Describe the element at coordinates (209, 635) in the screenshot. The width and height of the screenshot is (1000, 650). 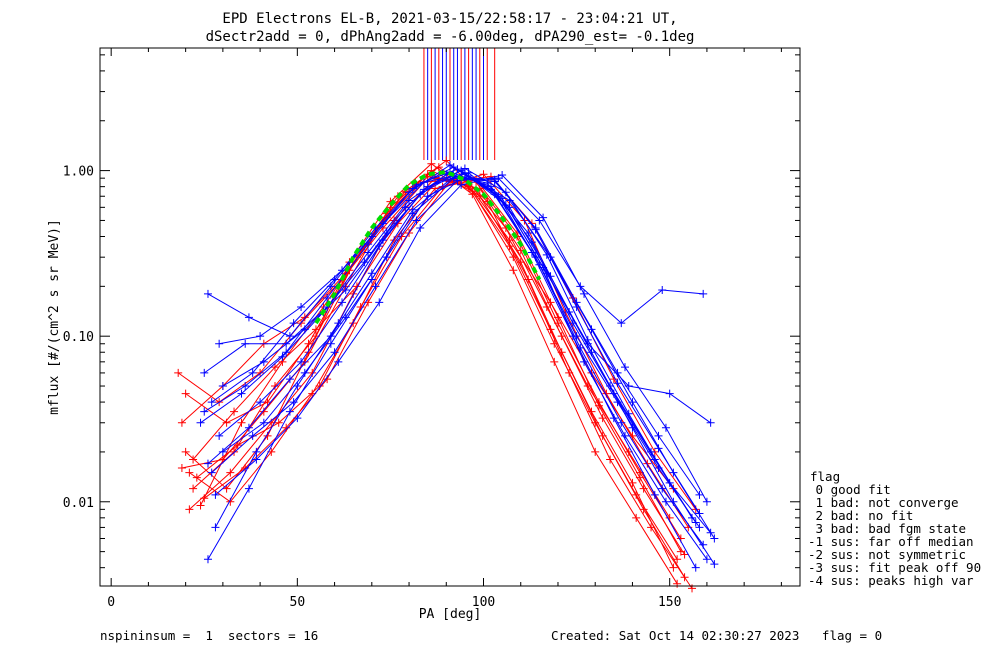
I see `footer-left: nspininsum = 1 sectors = 16` at that location.